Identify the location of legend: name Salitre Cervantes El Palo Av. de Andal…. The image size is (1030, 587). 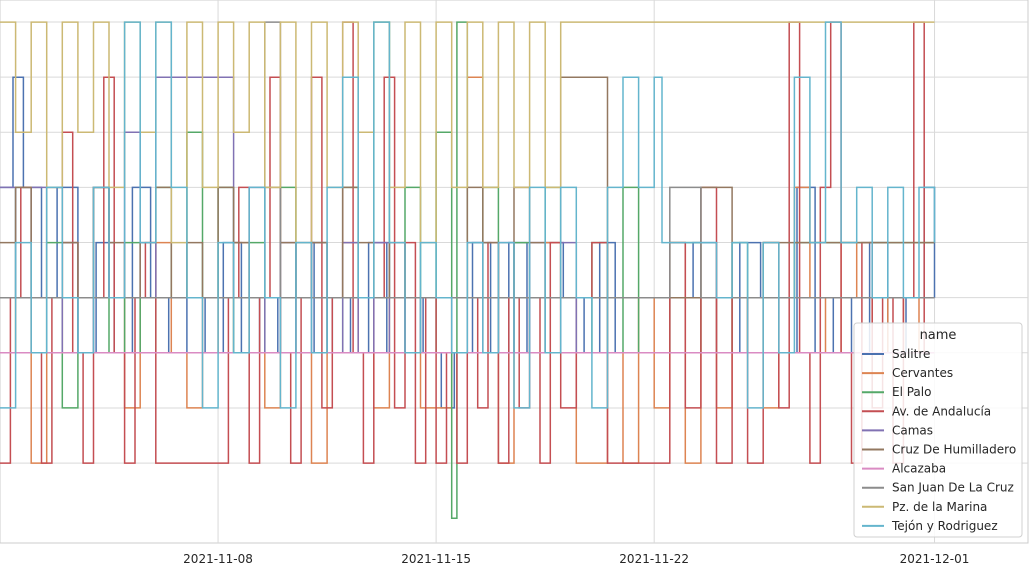
(938, 430).